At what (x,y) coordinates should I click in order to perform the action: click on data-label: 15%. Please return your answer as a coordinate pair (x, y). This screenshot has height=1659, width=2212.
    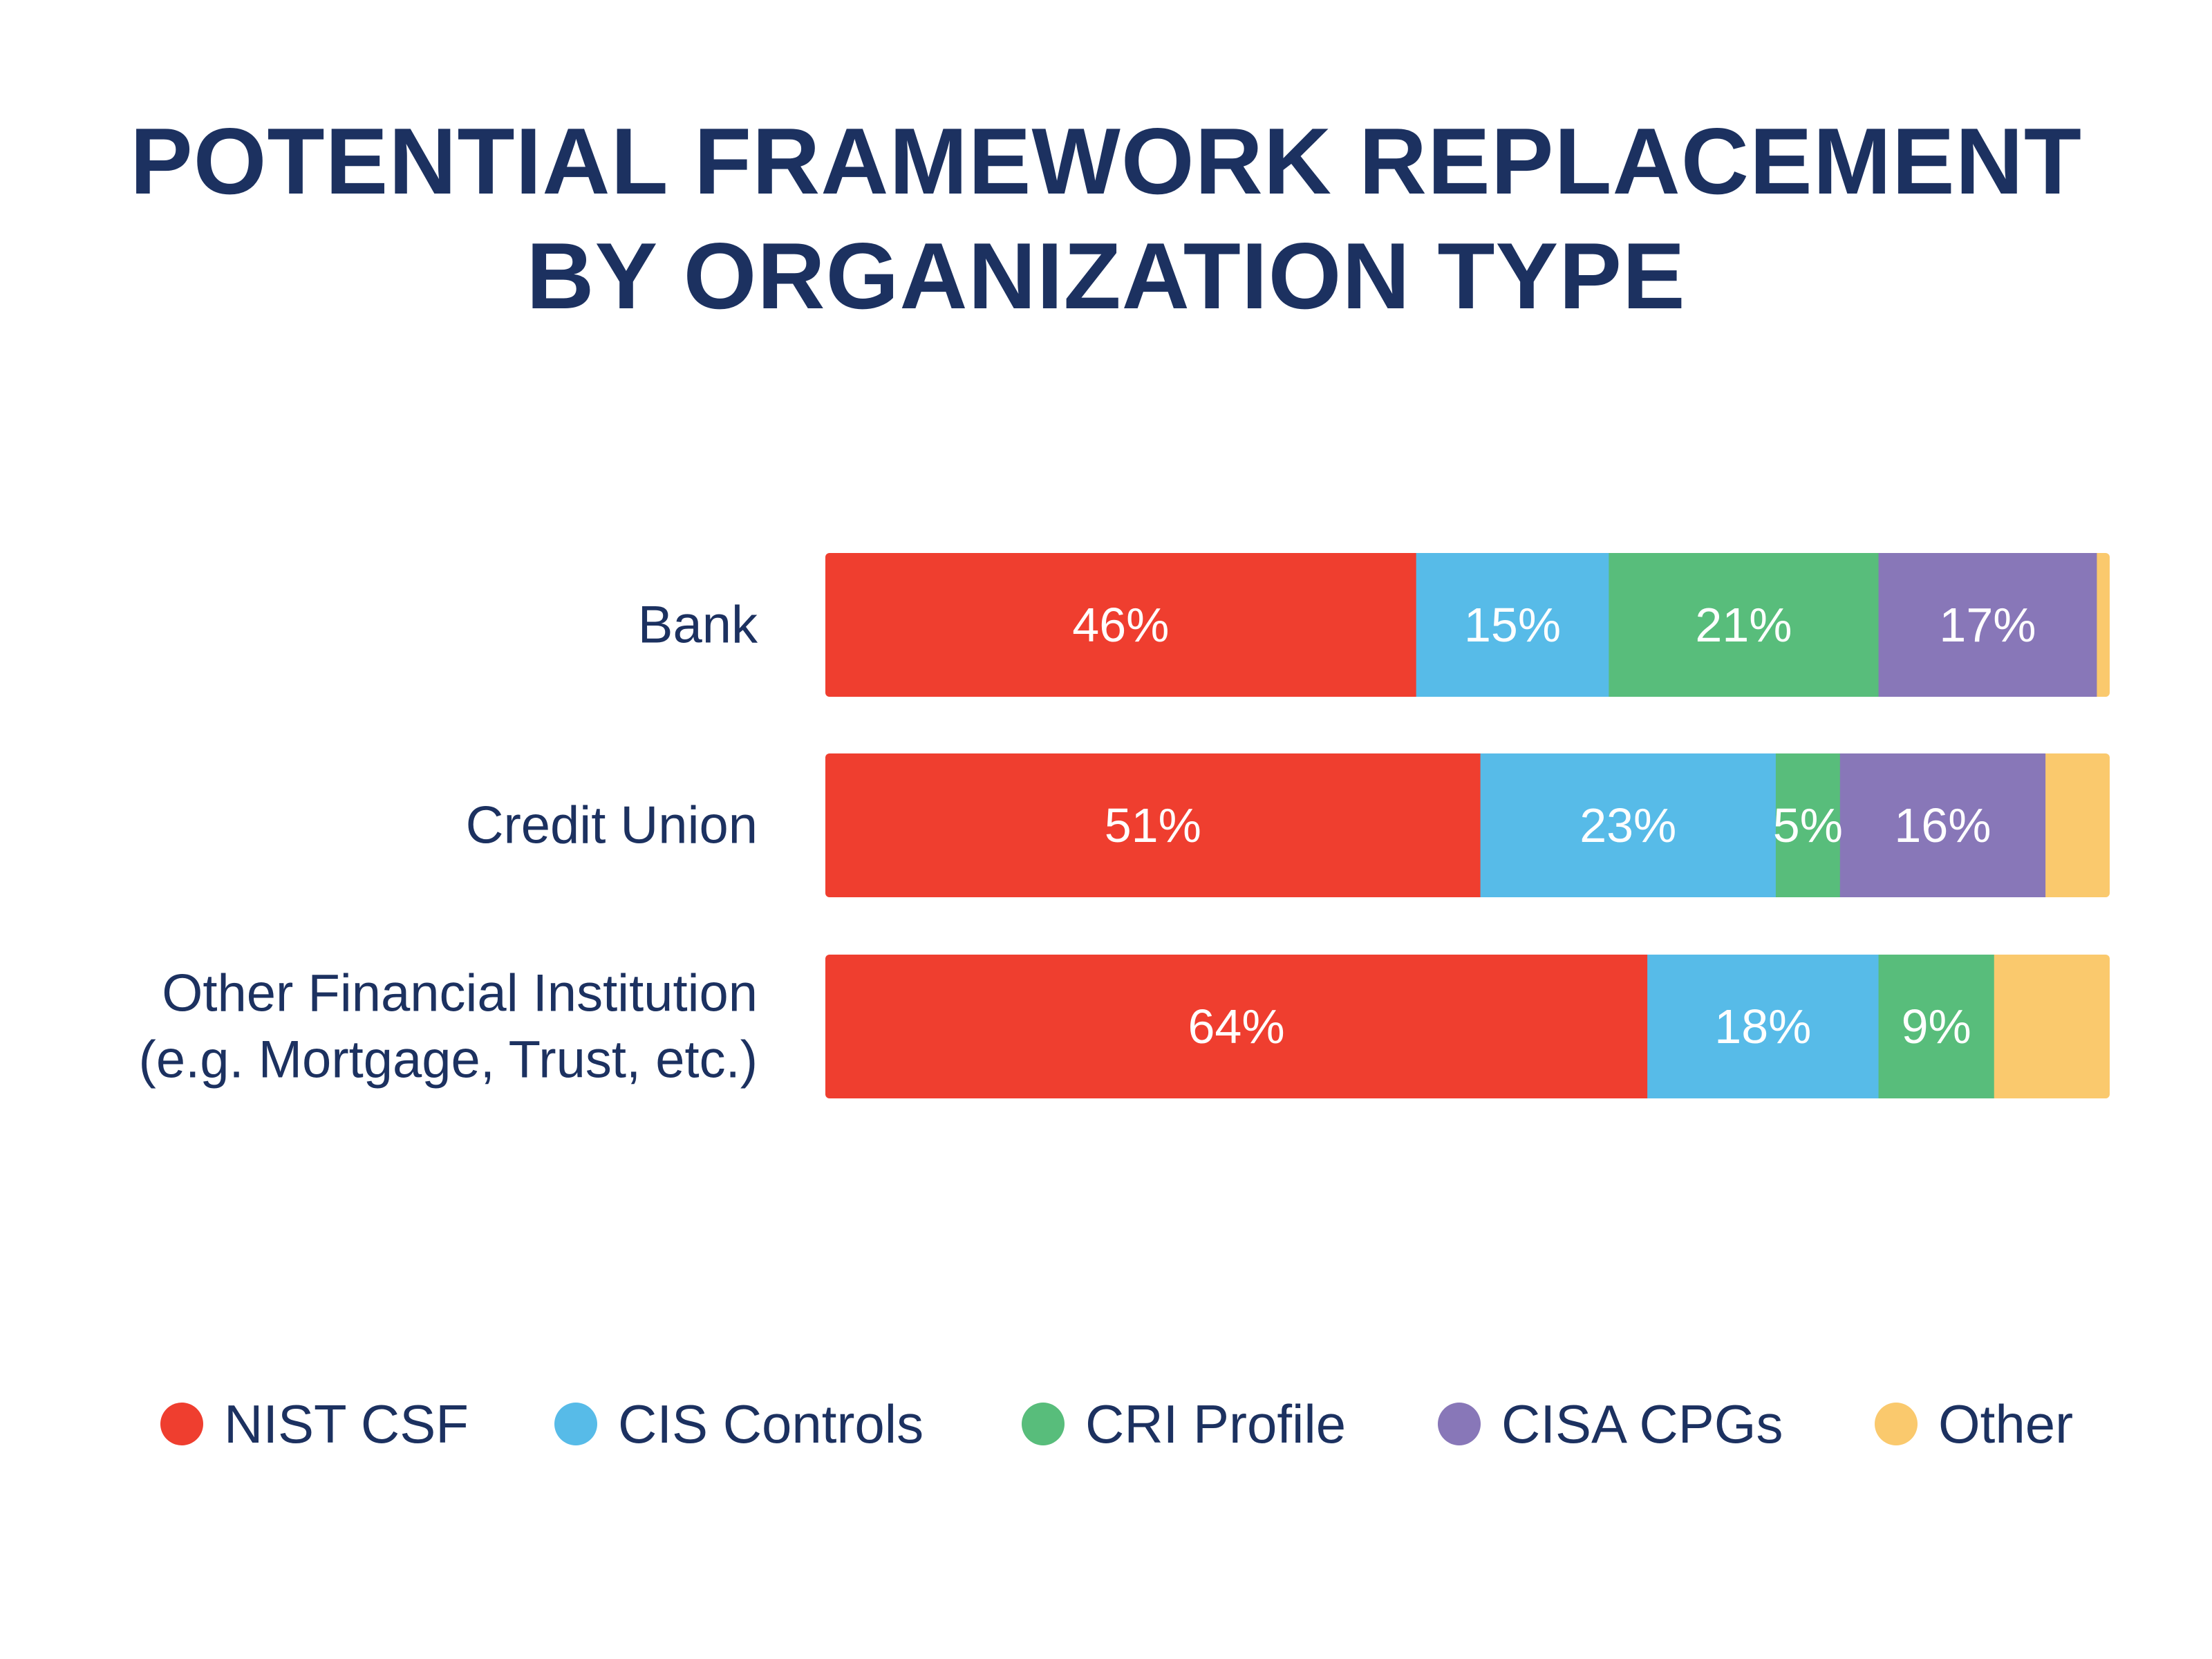
    Looking at the image, I should click on (1512, 625).